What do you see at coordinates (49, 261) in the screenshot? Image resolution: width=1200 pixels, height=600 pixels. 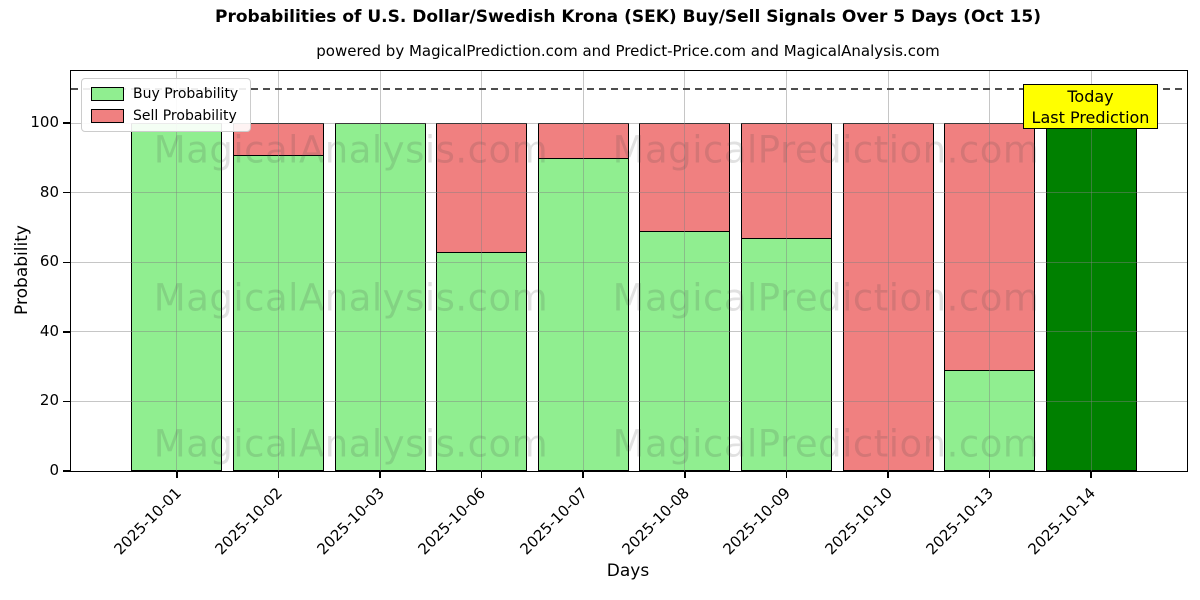 I see `y-tick-label: 60` at bounding box center [49, 261].